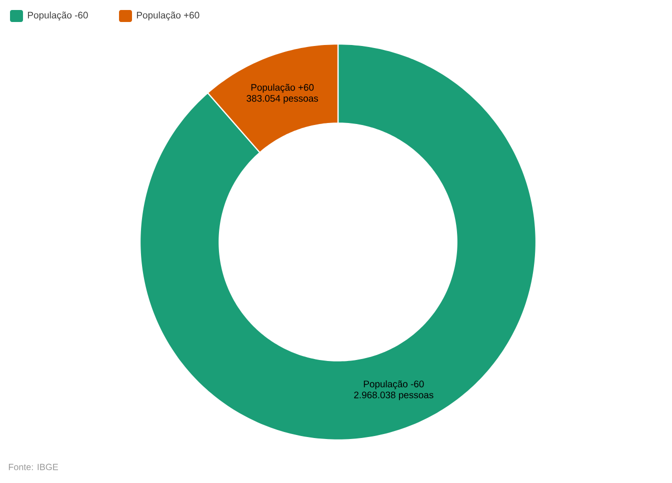 The height and width of the screenshot is (483, 672). What do you see at coordinates (282, 99) in the screenshot?
I see `data-label: 383.054 pessoas` at bounding box center [282, 99].